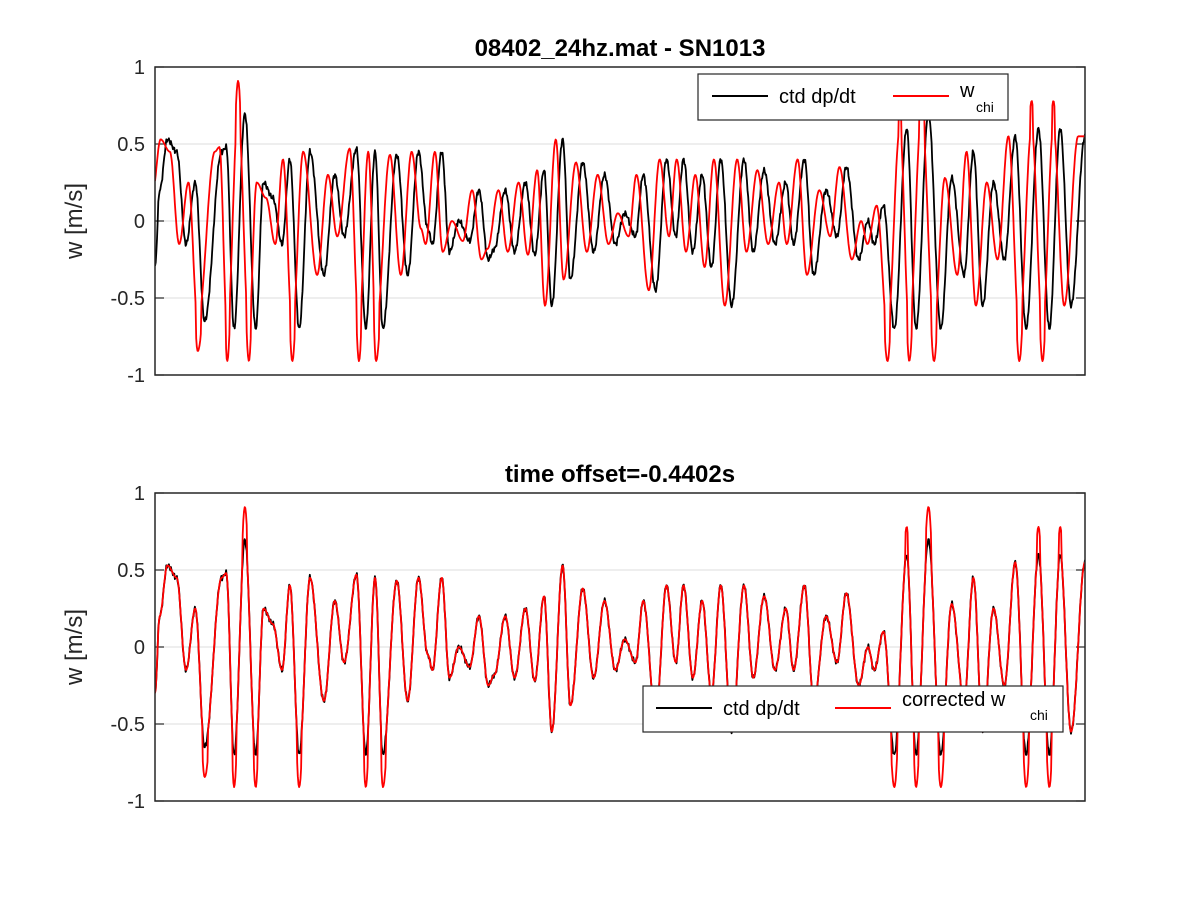  What do you see at coordinates (139, 648) in the screenshot?
I see `bottom-y-tick-label: 0` at bounding box center [139, 648].